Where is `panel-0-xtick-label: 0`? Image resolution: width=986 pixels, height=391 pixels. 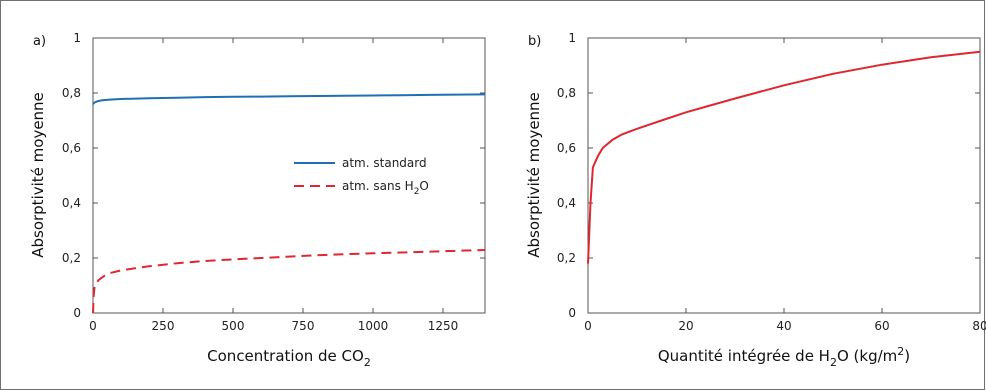 panel-0-xtick-label: 0 is located at coordinates (93, 326).